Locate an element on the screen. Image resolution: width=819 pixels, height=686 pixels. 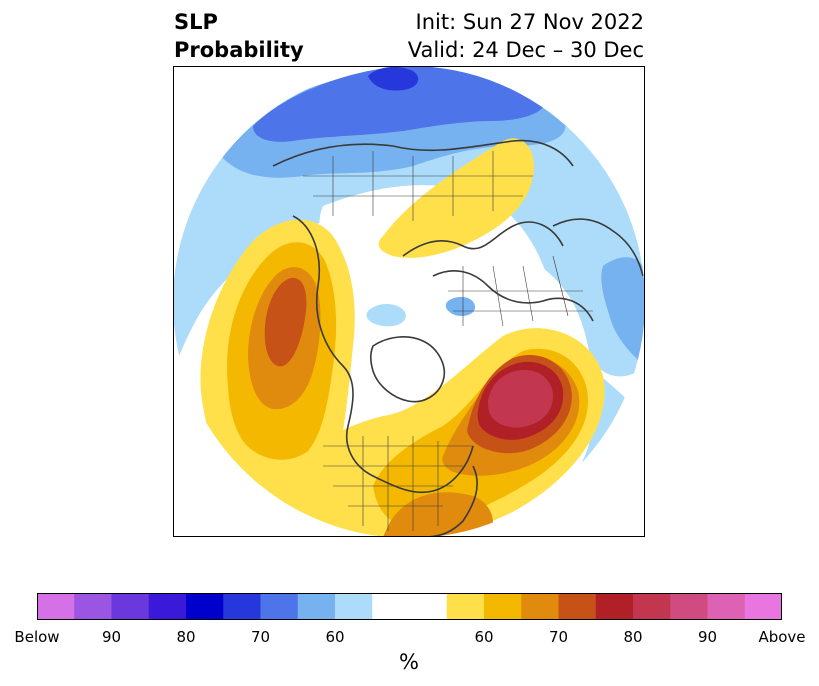
colorbar-tick-label: Below is located at coordinates (37, 637).